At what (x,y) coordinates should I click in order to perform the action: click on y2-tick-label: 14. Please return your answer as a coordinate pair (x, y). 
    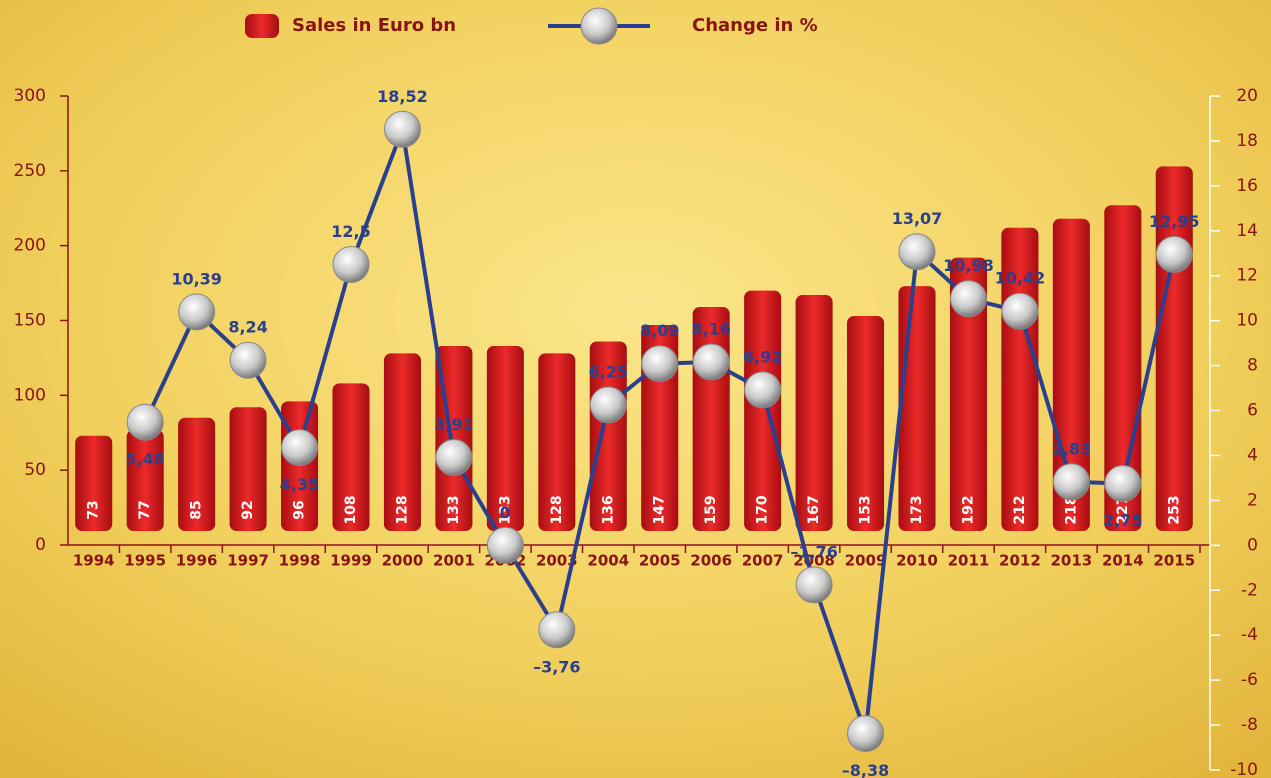
    Looking at the image, I should click on (1247, 231).